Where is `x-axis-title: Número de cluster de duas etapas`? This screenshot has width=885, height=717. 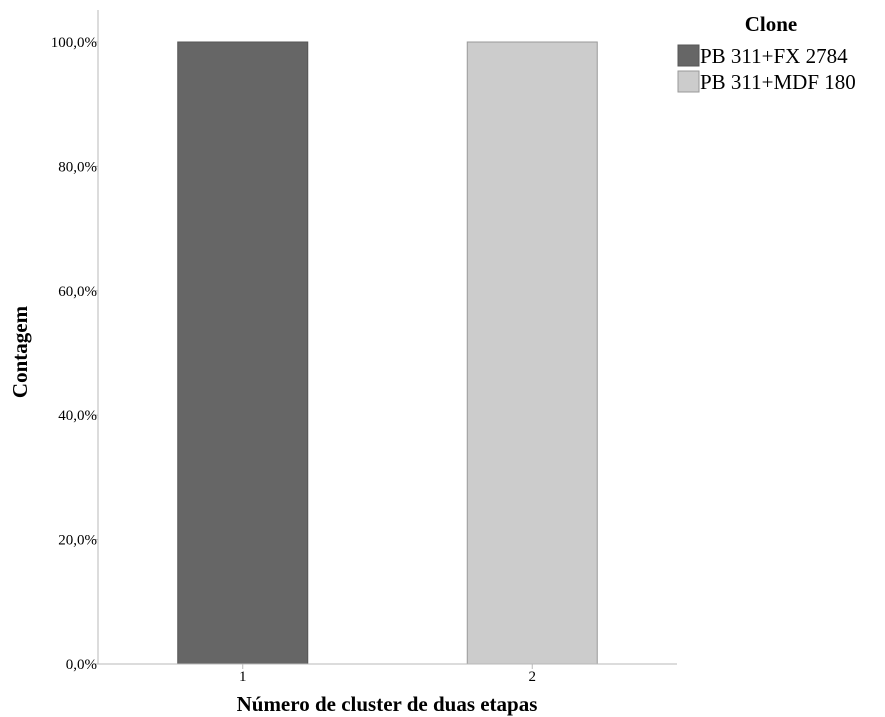
x-axis-title: Número de cluster de duas etapas is located at coordinates (387, 704).